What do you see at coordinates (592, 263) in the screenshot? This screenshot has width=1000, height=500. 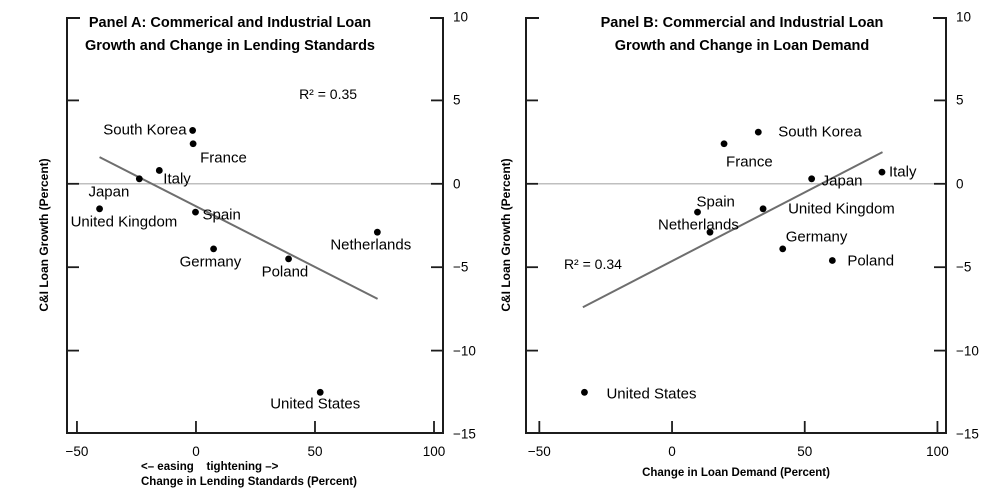 I see `r2-annotation-b: R² = 0.34` at bounding box center [592, 263].